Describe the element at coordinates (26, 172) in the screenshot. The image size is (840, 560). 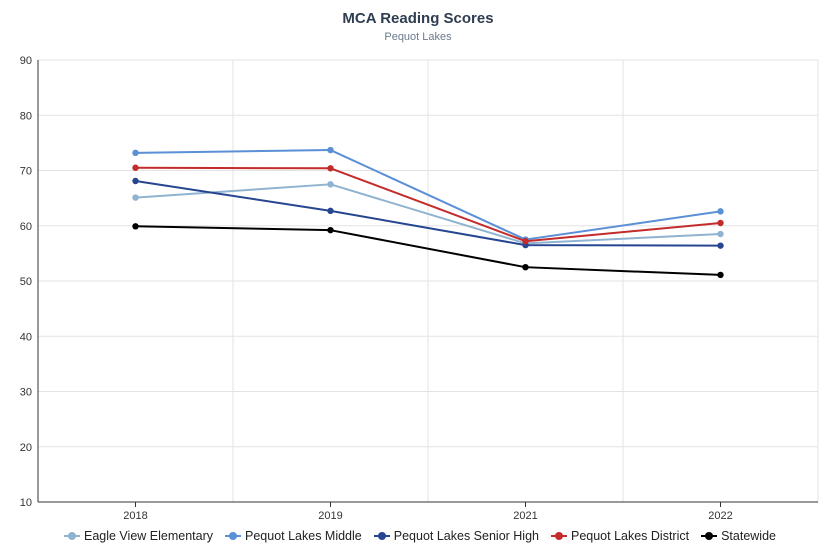
I see `y-tick-label: 70` at that location.